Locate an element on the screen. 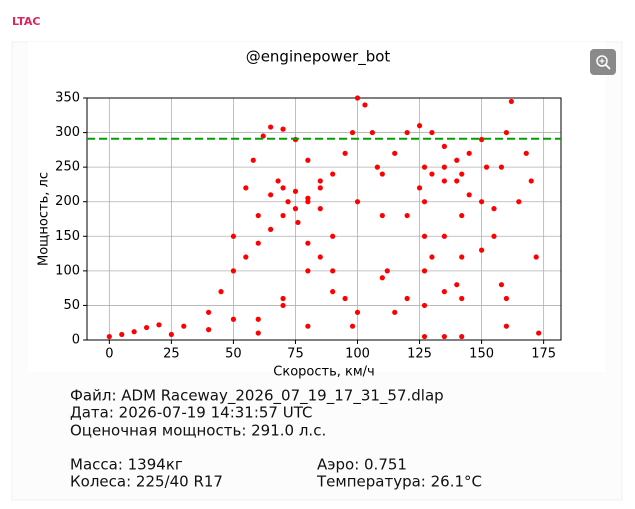 Image resolution: width=635 pixels, height=509 pixels. x-tick-label: 125 is located at coordinates (419, 354).